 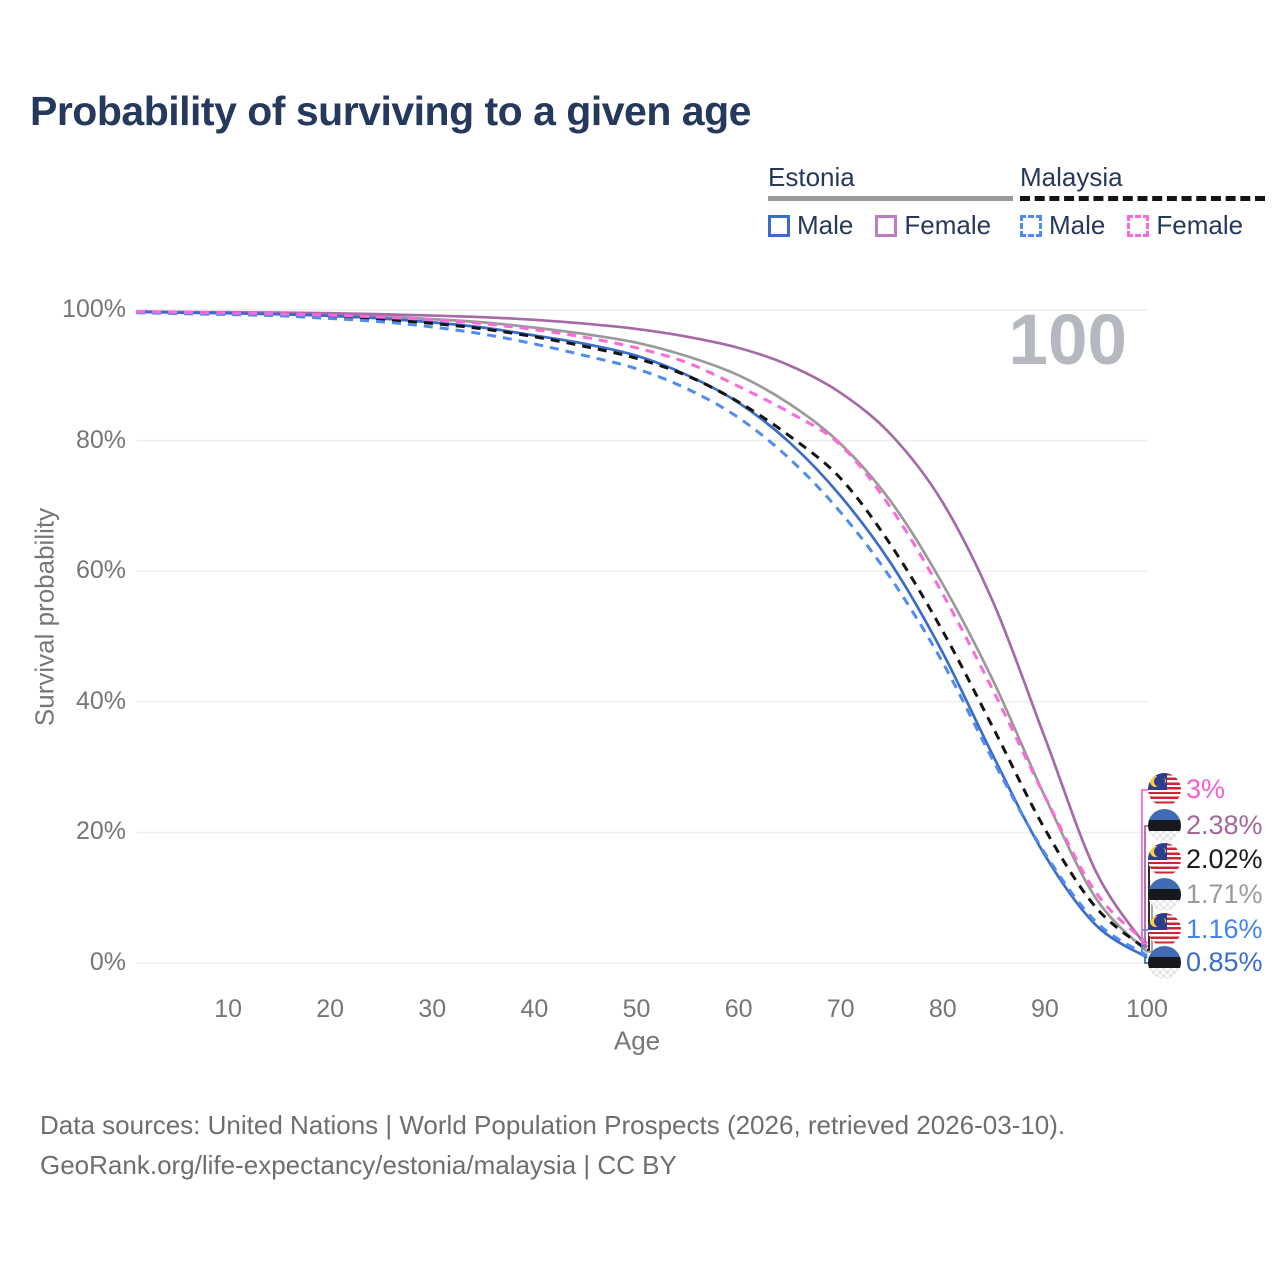 I want to click on legend-group-estonia: Estonia Male Female, so click(x=891, y=201).